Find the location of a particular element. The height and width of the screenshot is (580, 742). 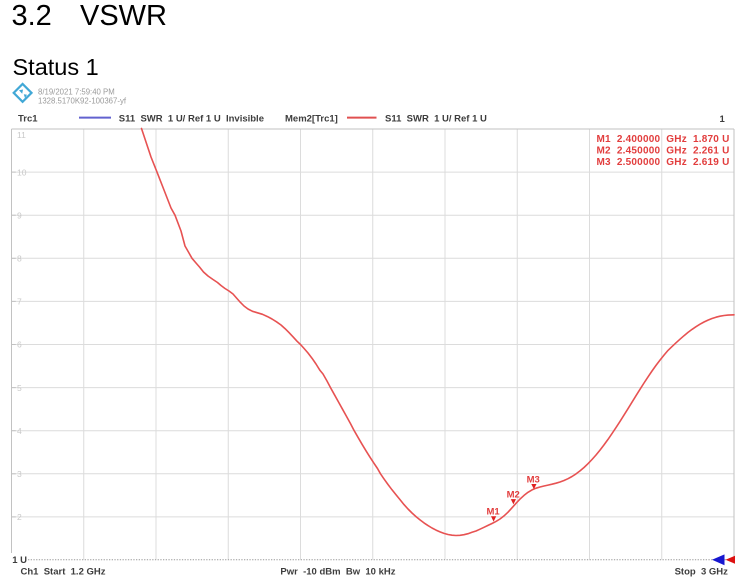

svg-text: Ch1 Start 1.2 GHz is located at coordinates (63, 571).